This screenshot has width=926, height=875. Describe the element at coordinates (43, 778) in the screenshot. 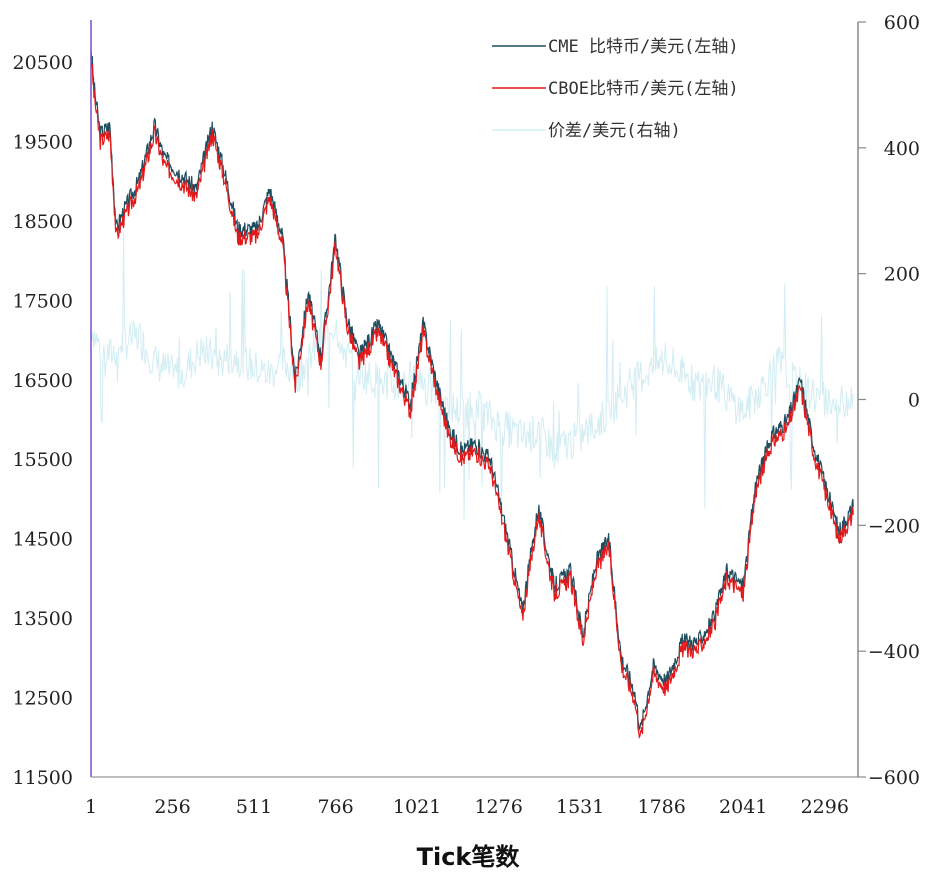

I see `left-y-tick-label: 11500` at that location.